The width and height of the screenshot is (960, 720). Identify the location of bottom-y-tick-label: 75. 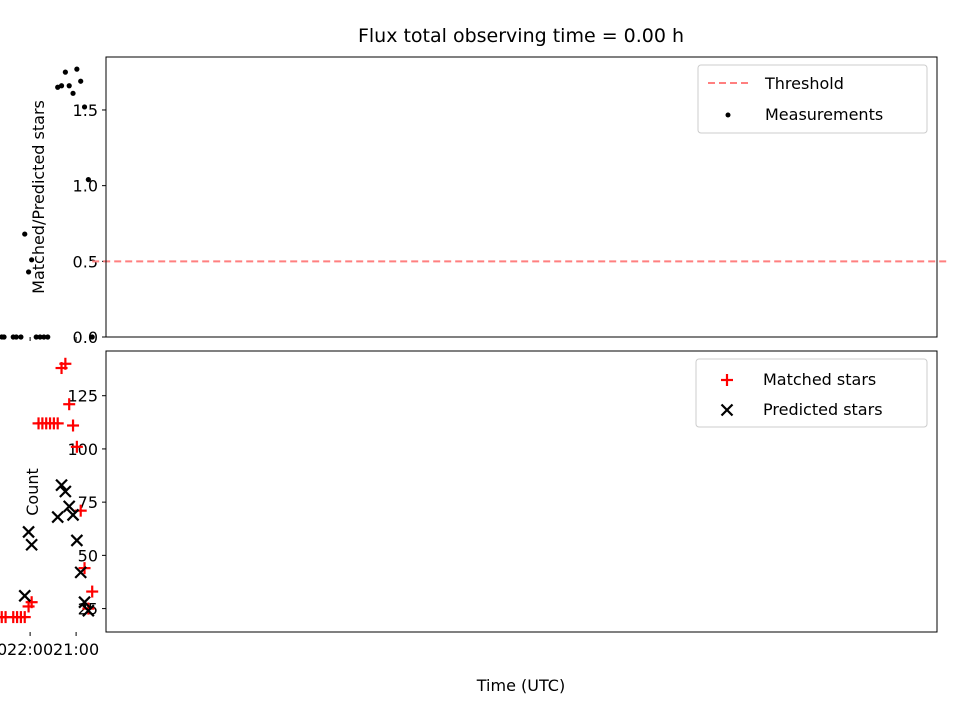
(88, 502).